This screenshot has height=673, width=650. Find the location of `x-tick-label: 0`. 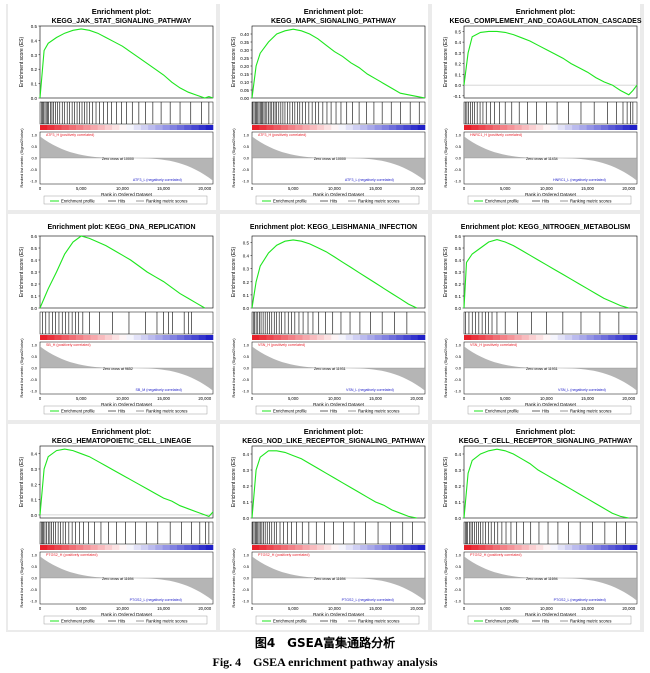

x-tick-label: 0 is located at coordinates (40, 608).